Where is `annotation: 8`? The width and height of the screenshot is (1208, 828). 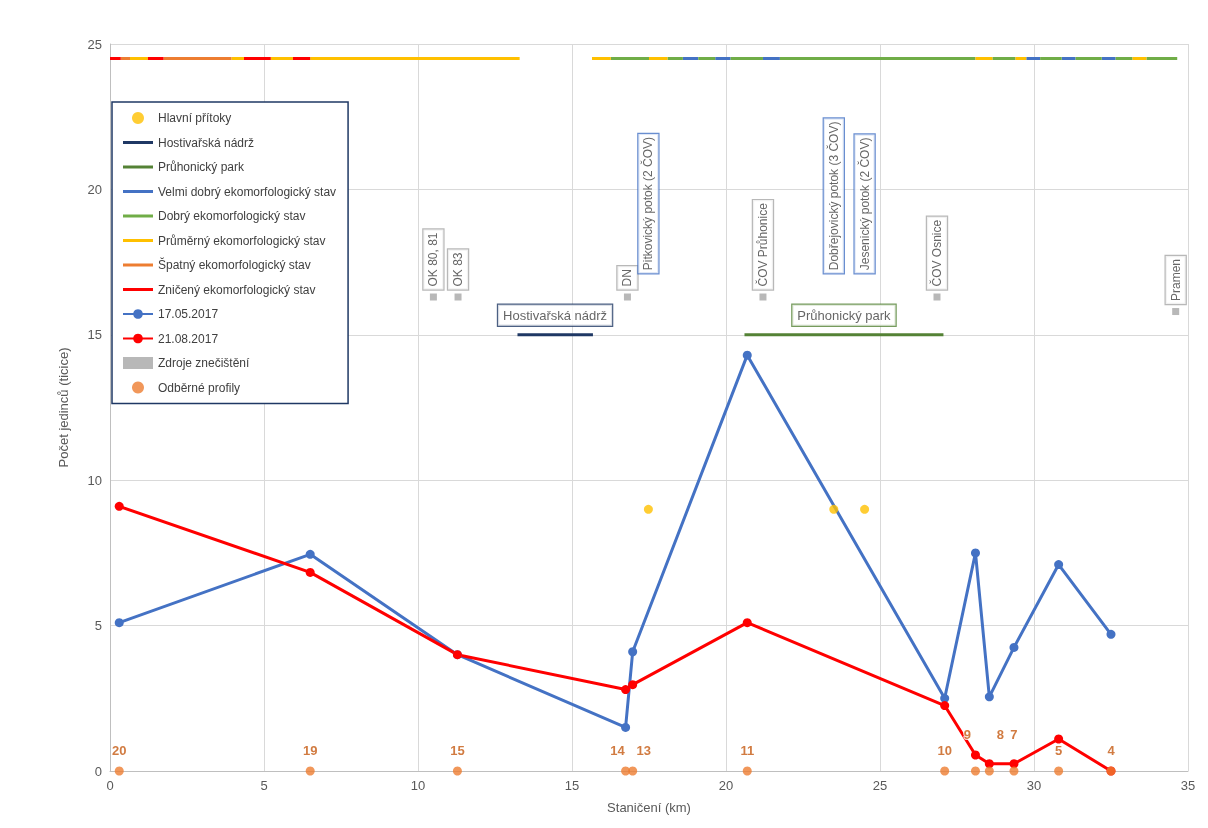
annotation: 8 is located at coordinates (1000, 734).